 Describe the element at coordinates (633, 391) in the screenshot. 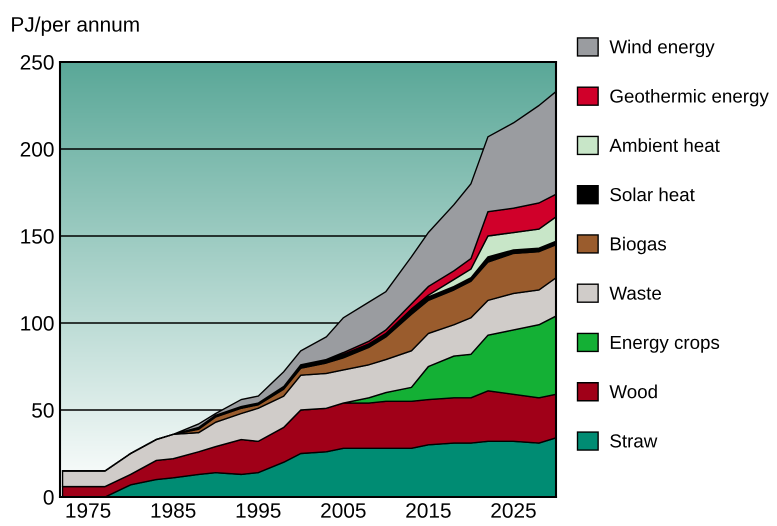

I see `legend-label: Wood` at that location.